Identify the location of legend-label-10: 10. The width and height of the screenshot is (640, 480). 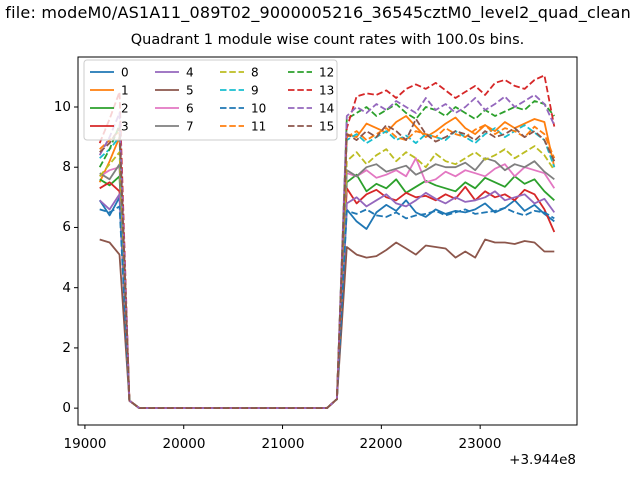
(258, 109).